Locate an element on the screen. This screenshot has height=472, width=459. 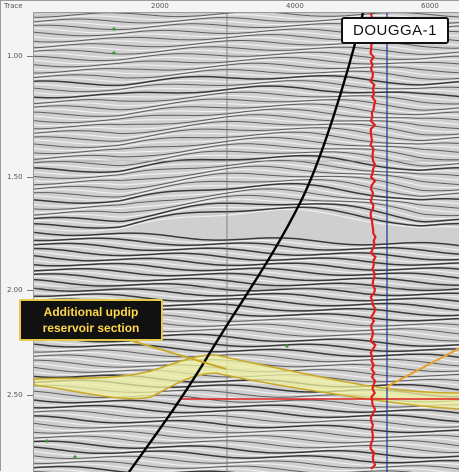
trace-axis-ruler: Trace 2000 4000 6000 is located at coordinates (230, 7).